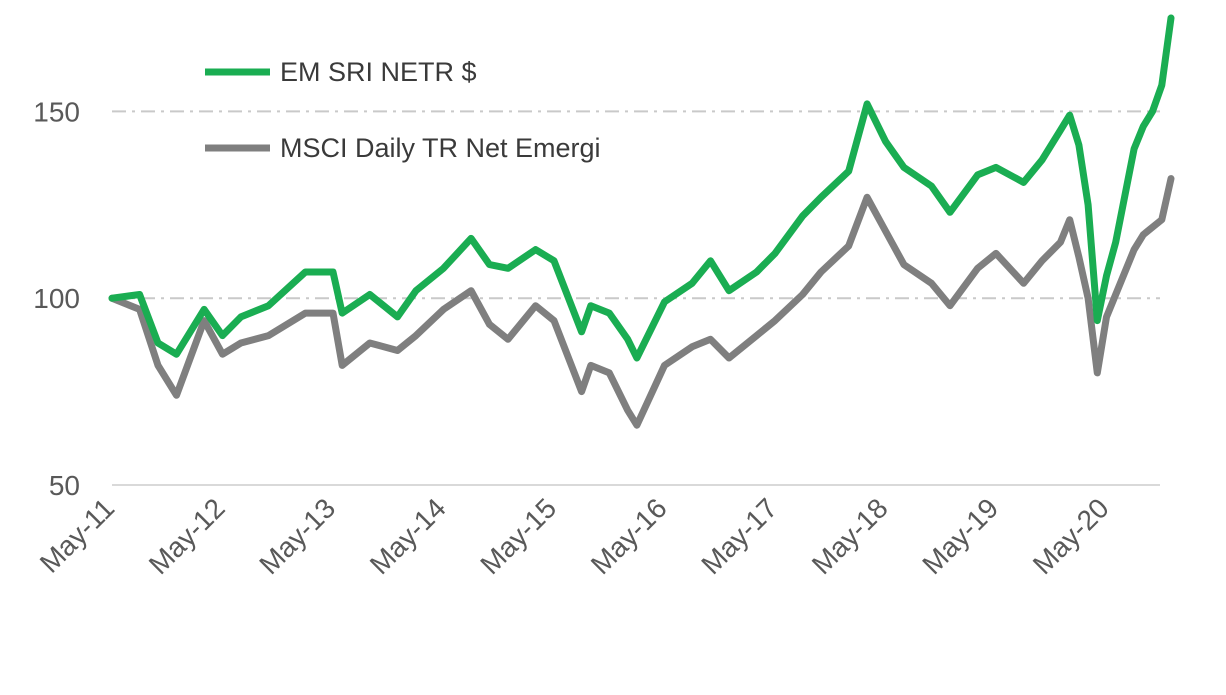  What do you see at coordinates (297, 536) in the screenshot?
I see `x-tick-label: May-13` at bounding box center [297, 536].